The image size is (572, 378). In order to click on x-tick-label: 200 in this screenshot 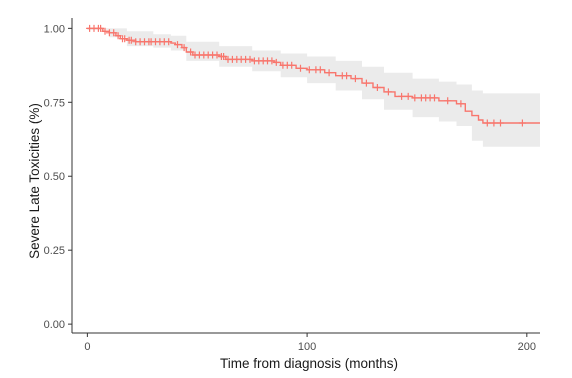, I will do `click(527, 347)`.